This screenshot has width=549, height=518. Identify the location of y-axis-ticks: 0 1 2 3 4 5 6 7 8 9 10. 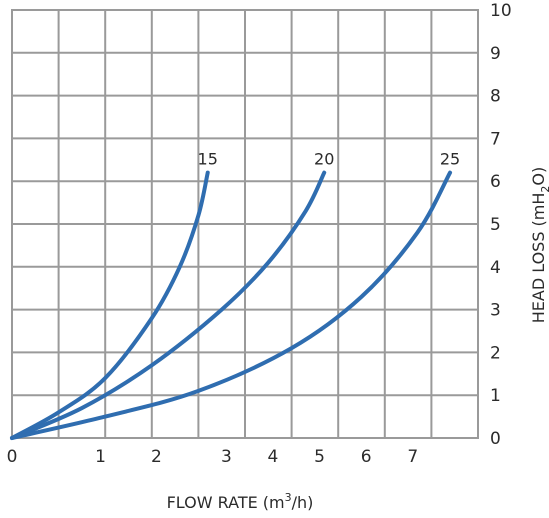
(501, 225).